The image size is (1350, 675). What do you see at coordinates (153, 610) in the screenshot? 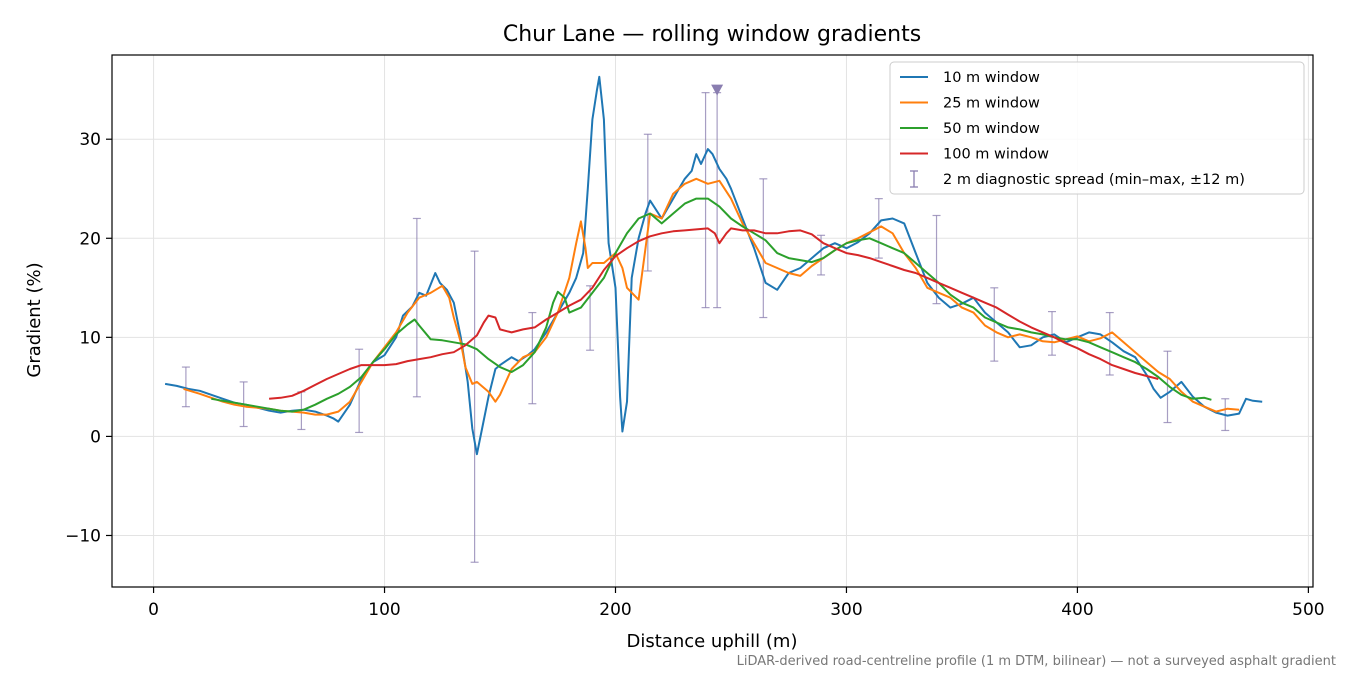
I see `x-tick-label: 0` at bounding box center [153, 610].